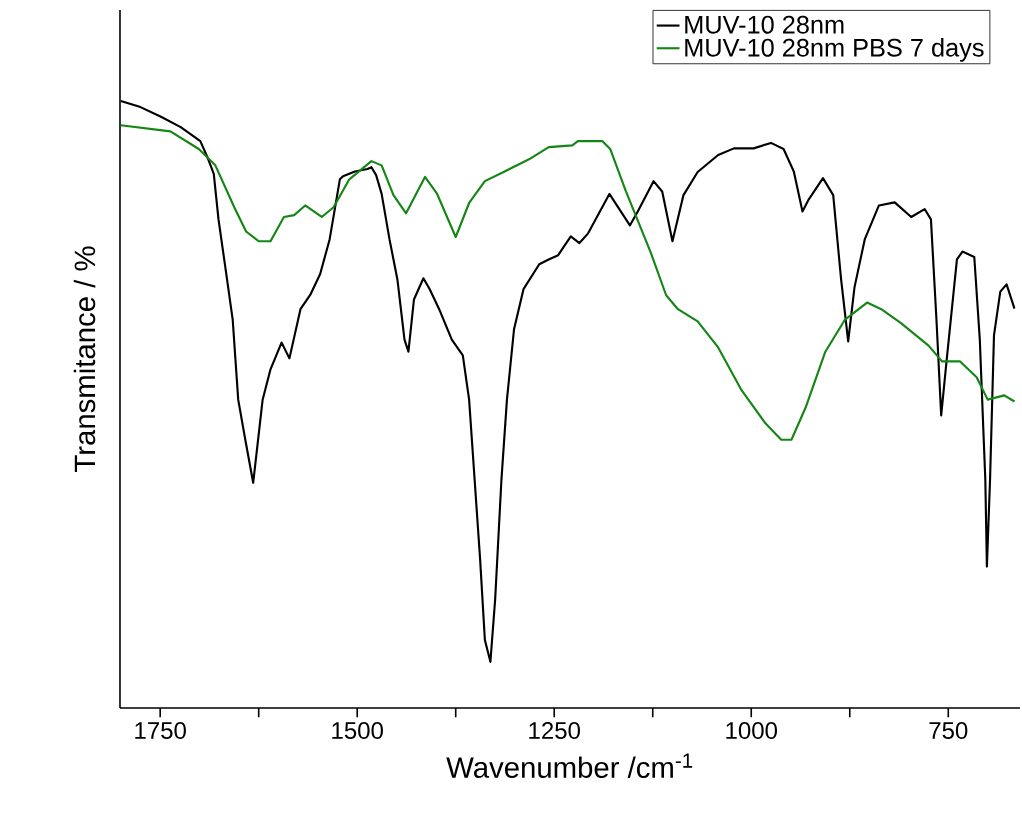  Describe the element at coordinates (569, 765) in the screenshot. I see `x-axis-title: Wavenumber /cm$^{-1}$` at that location.